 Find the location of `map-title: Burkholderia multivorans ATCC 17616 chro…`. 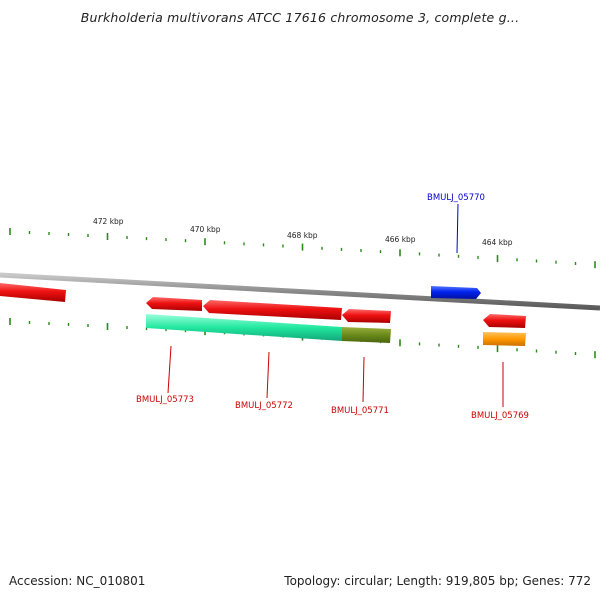

map-title: Burkholderia multivorans ATCC 17616 chro… is located at coordinates (300, 17).